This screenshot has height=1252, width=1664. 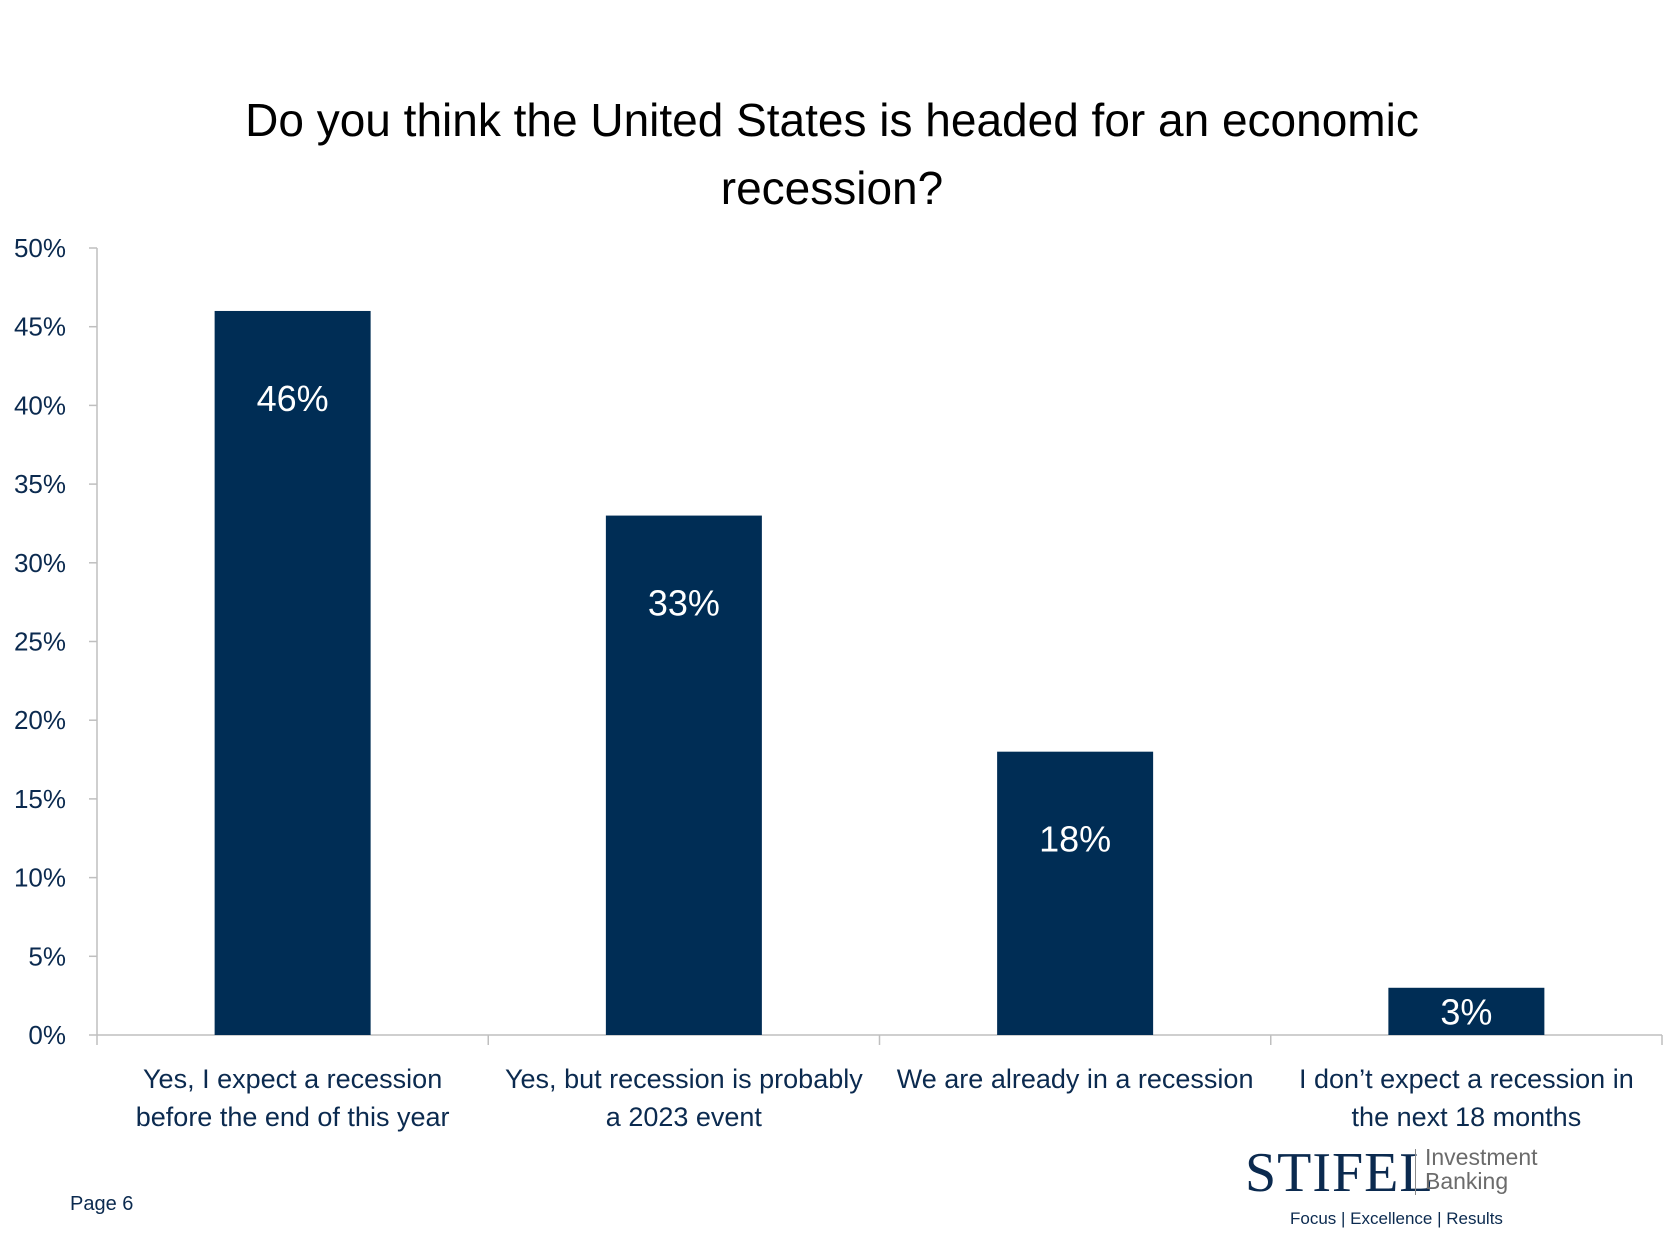 What do you see at coordinates (40, 248) in the screenshot?
I see `y-tick-label: 50%` at bounding box center [40, 248].